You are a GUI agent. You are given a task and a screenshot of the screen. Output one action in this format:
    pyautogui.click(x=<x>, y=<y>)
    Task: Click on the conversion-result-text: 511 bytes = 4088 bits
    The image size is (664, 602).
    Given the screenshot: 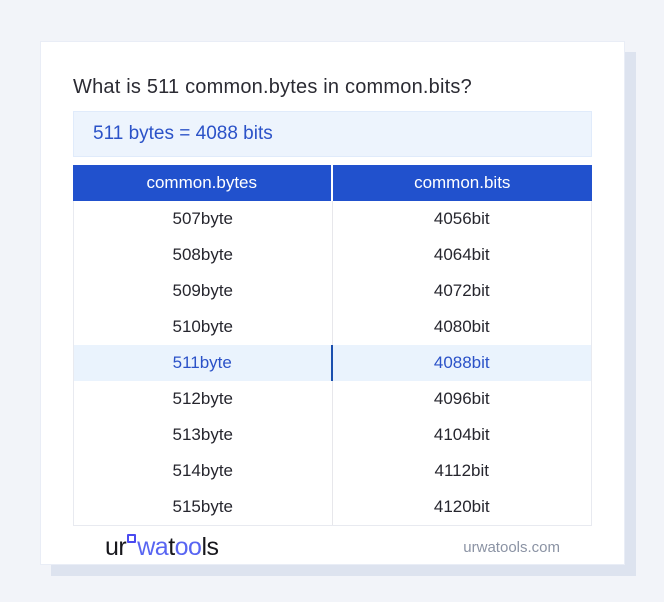 What is the action you would take?
    pyautogui.click(x=183, y=133)
    